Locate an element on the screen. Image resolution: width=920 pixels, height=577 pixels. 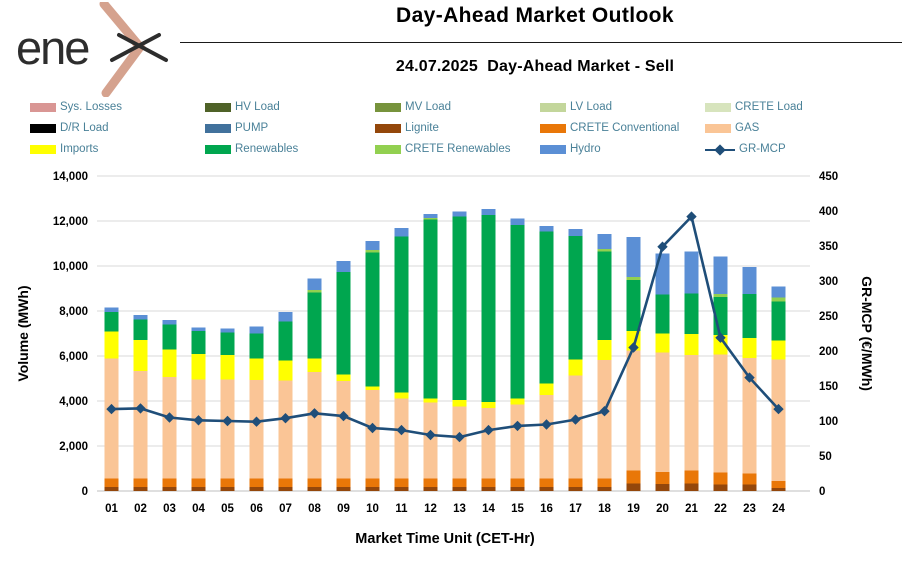
x-tick-label: 04 is located at coordinates (198, 509).